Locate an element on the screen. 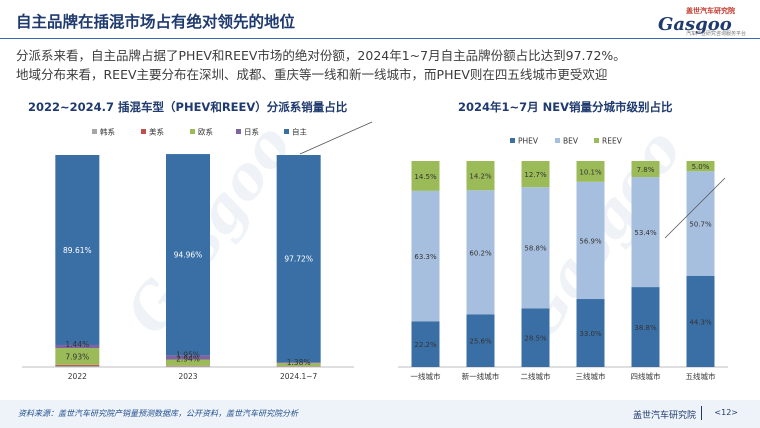 This screenshot has width=760, height=428. data-label-四线城市-PHEV: 38.8% is located at coordinates (645, 328).